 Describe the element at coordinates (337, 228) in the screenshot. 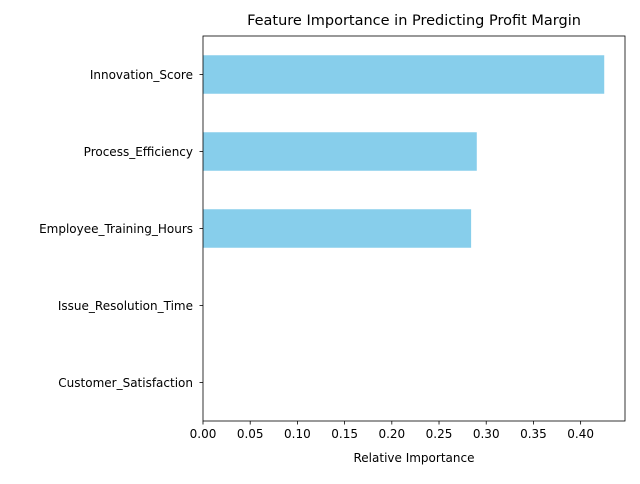

I see `bar-employee-training-hours` at that location.